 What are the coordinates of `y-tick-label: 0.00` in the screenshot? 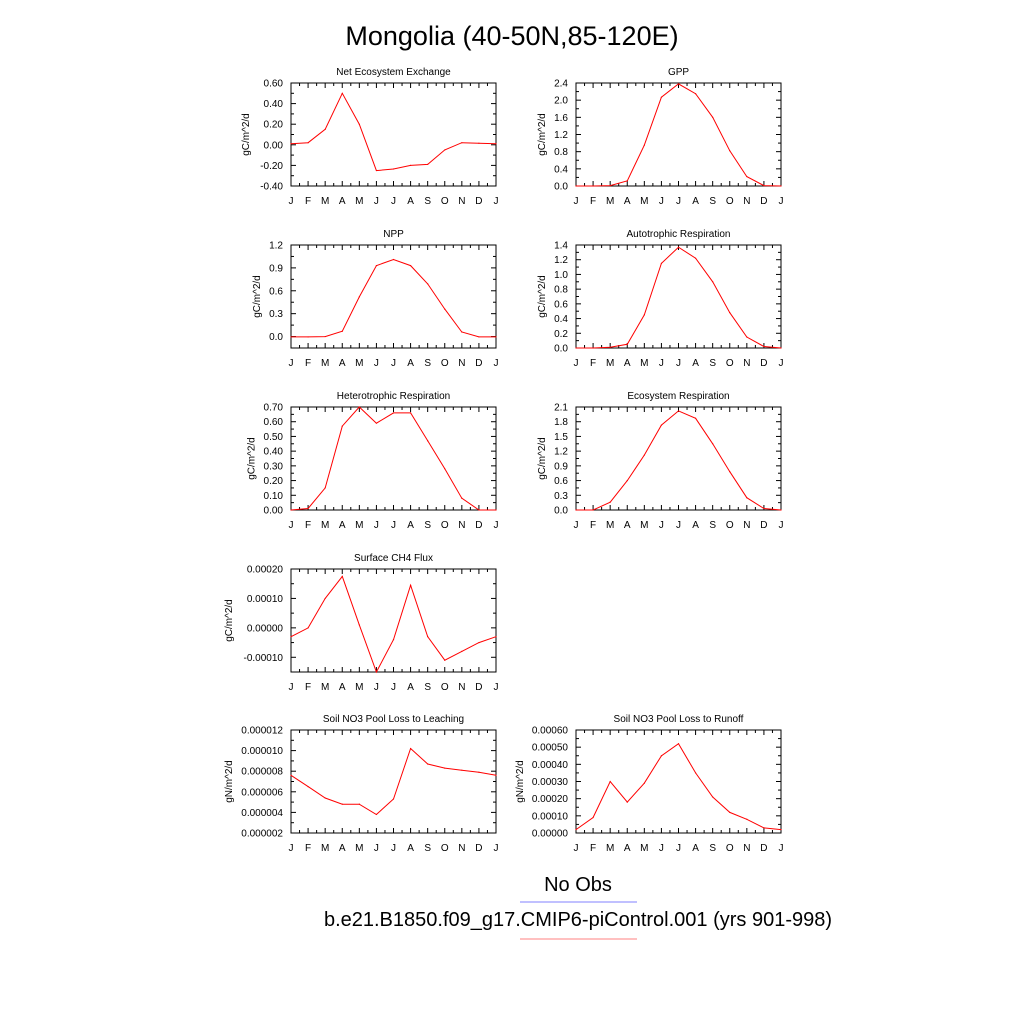 It's located at (274, 511).